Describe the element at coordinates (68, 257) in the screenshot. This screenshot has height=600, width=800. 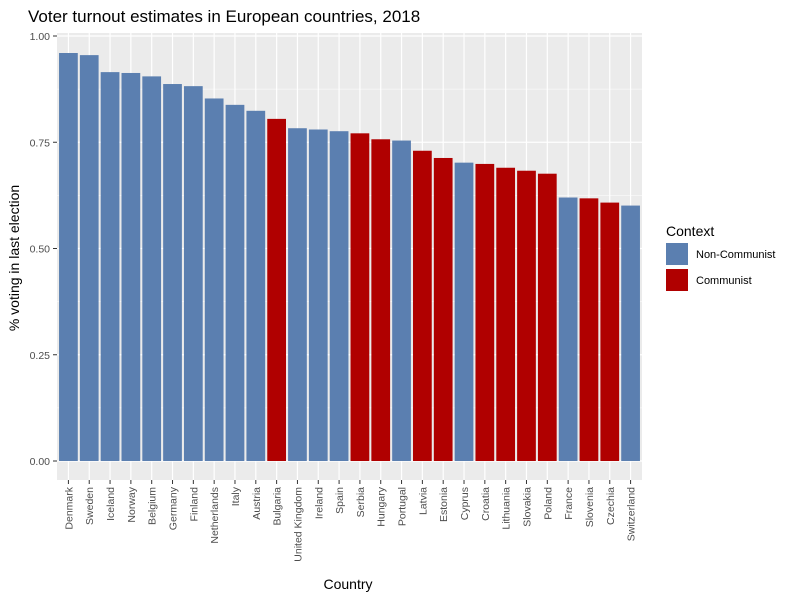
I see `bar-denmark` at that location.